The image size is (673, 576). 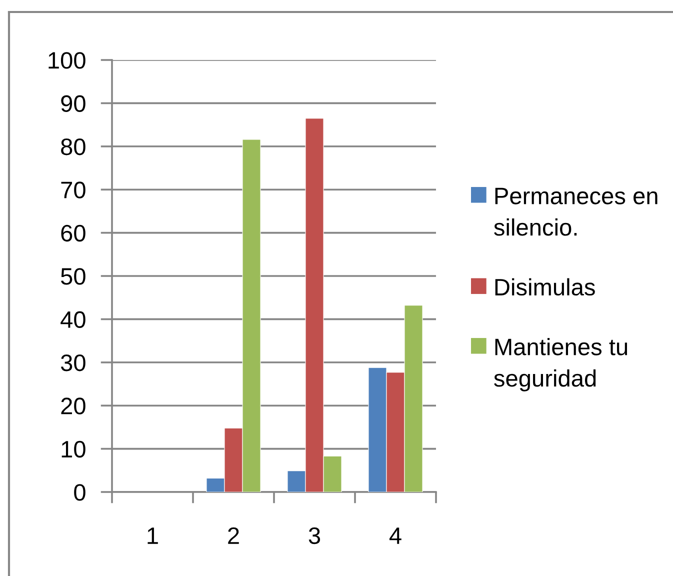 I want to click on y-tick-label: 20, so click(x=73, y=406).